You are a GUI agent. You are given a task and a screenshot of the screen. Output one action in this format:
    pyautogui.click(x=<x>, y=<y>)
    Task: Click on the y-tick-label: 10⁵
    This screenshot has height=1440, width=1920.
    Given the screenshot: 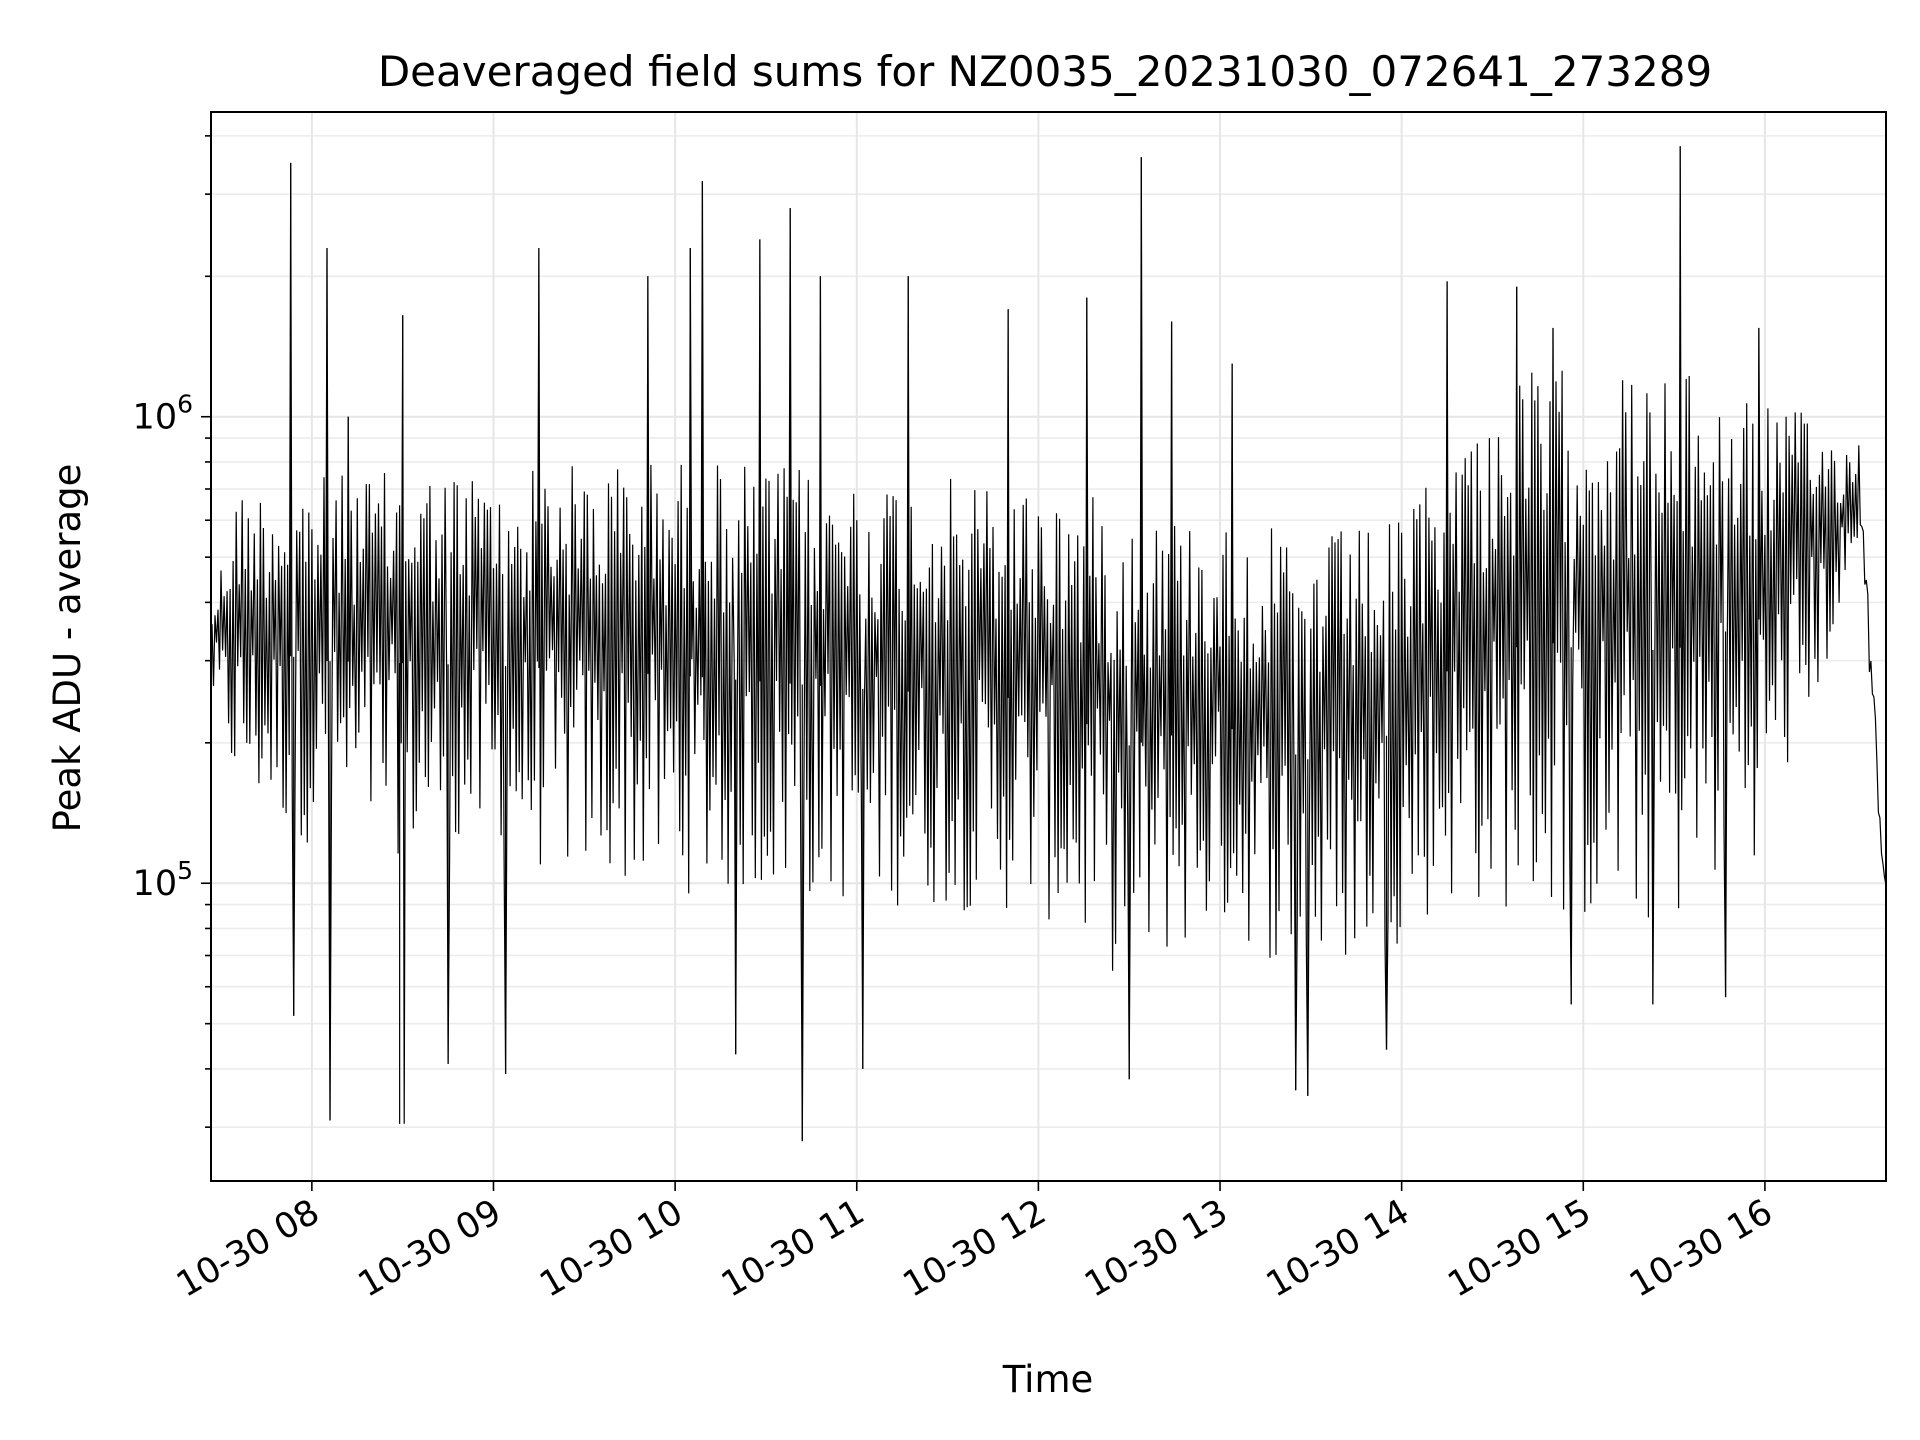 What is the action you would take?
    pyautogui.click(x=163, y=880)
    